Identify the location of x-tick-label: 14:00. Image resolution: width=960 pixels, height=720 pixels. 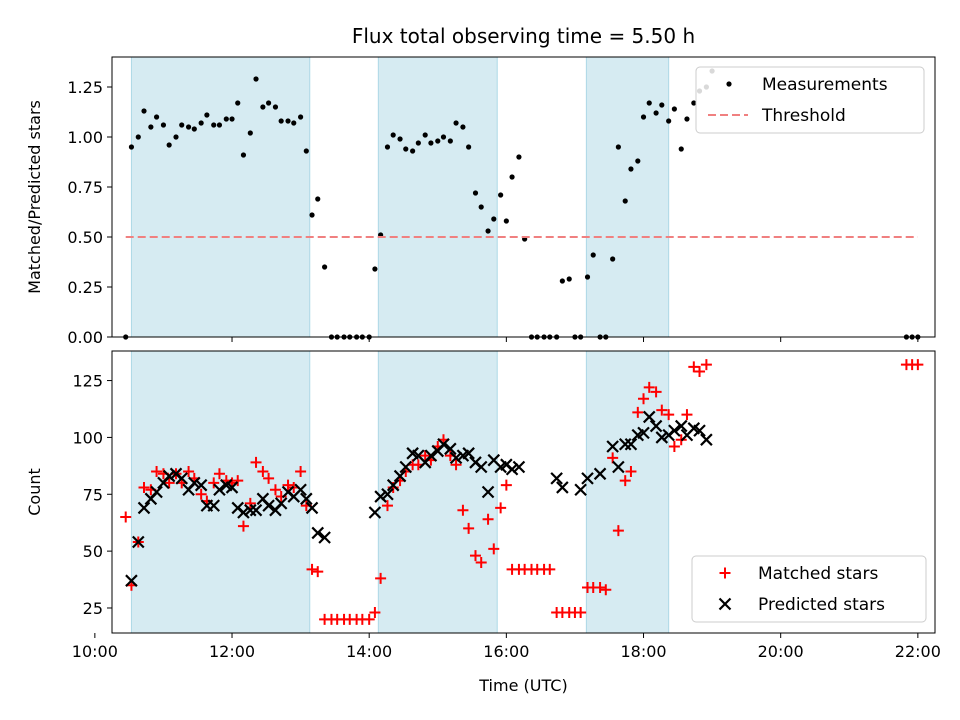
(369, 651).